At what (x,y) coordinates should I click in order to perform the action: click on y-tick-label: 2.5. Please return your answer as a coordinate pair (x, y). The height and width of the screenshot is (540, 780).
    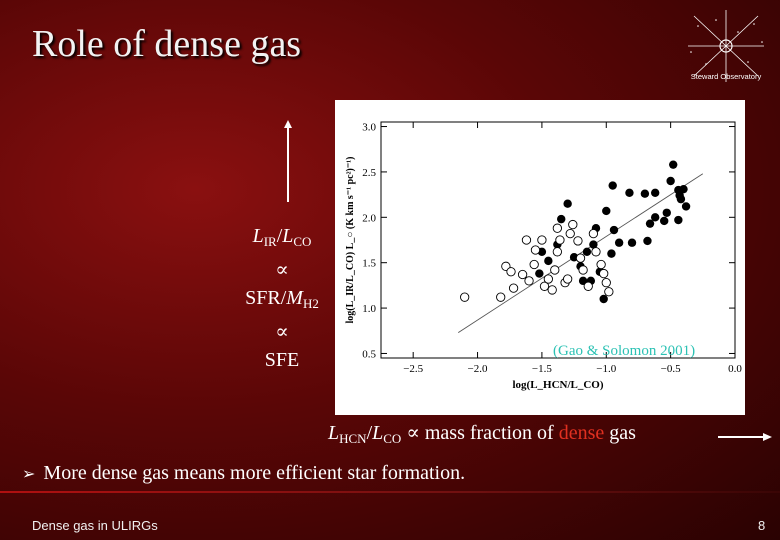
    Looking at the image, I should click on (369, 173).